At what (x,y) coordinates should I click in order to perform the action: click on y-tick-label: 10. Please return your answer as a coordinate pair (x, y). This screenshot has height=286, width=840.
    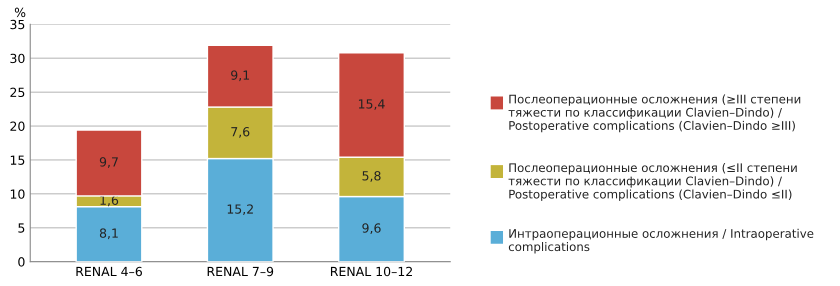
    Looking at the image, I should click on (17, 194).